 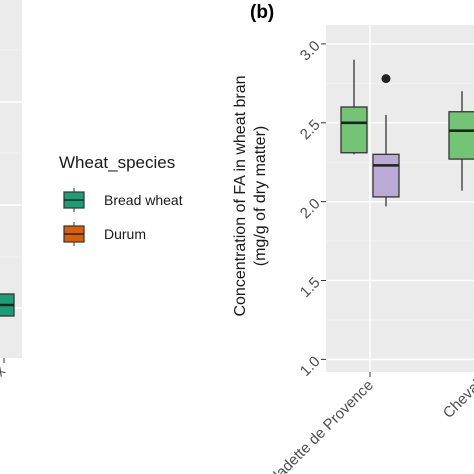 What do you see at coordinates (262, 12) in the screenshot?
I see `panel-b-label: (b)` at bounding box center [262, 12].